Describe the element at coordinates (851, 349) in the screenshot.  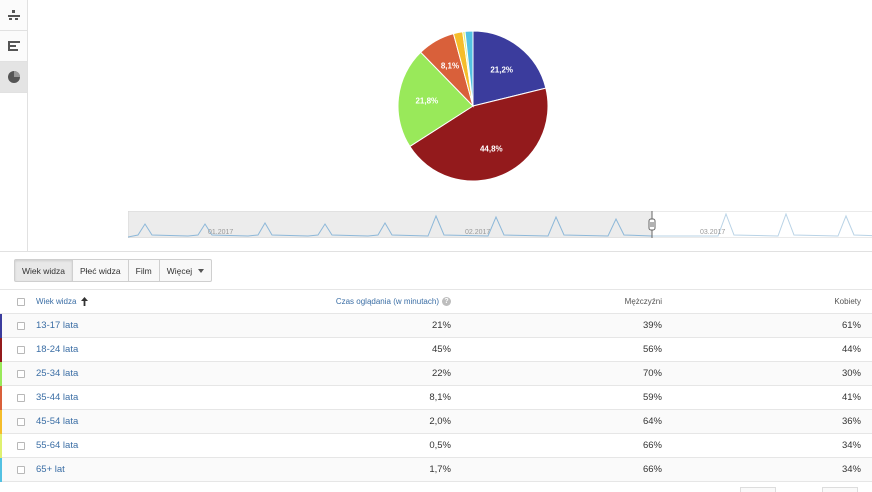
I see `women-cell: 44%` at that location.